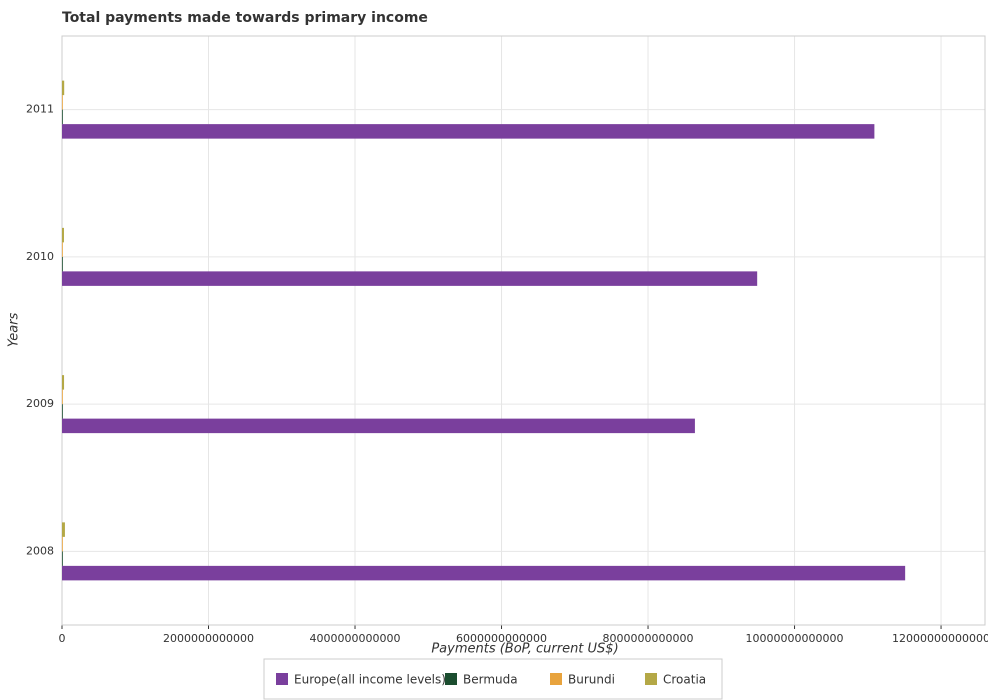 The width and height of the screenshot is (988, 700). Describe the element at coordinates (648, 638) in the screenshot. I see `x-tick-label: 8000000000000` at that location.